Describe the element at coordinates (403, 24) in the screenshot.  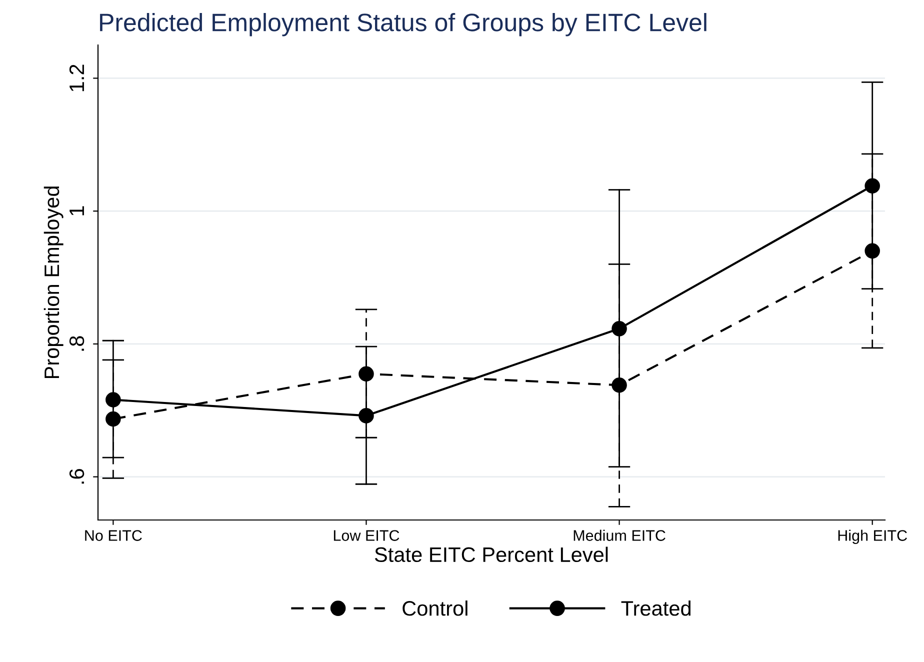
I see `chart-title: Predicted Employment Status of Groups by EITC Level` at that location.